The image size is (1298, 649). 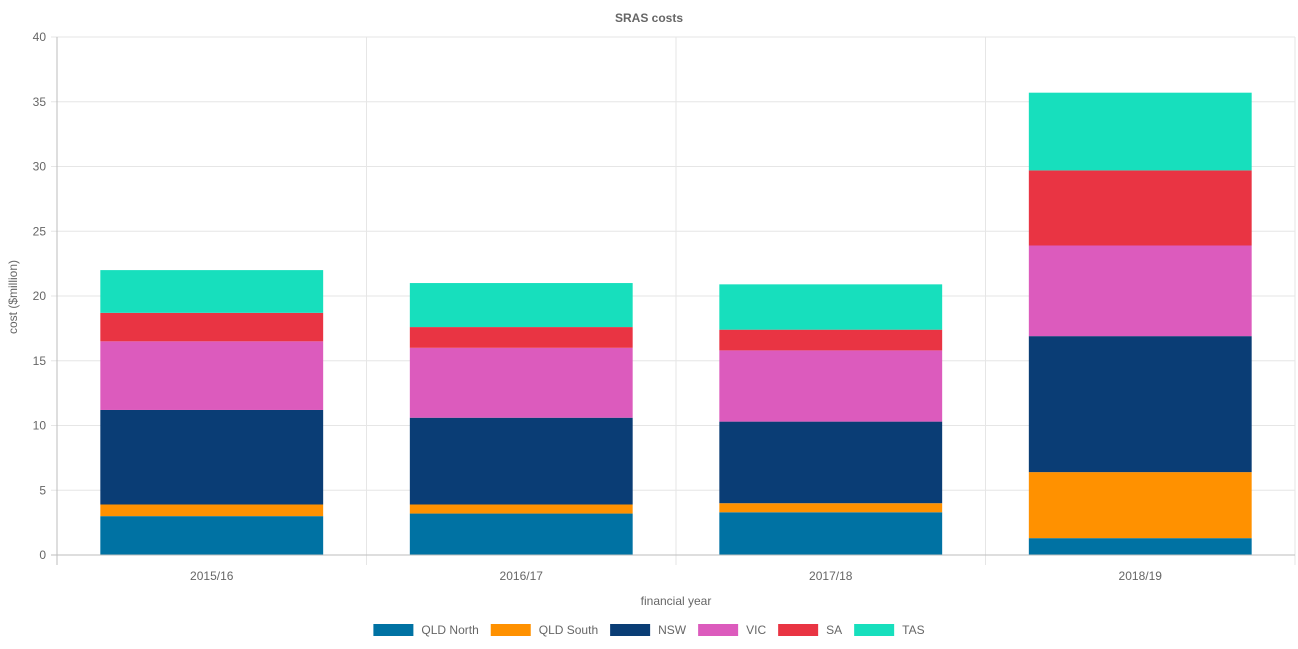 I want to click on x-axis-title: financial year, so click(x=676, y=601).